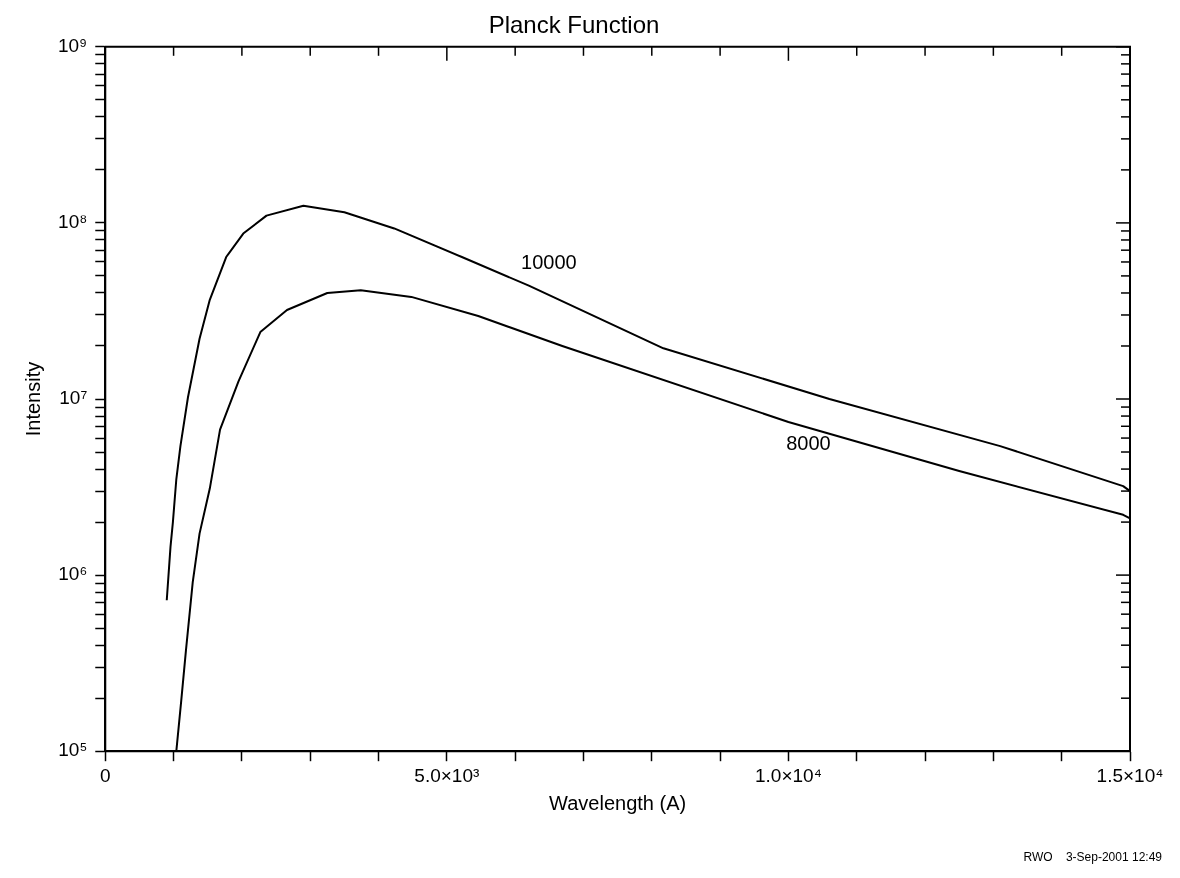  Describe the element at coordinates (447, 775) in the screenshot. I see `x-tick-label: 5.0×10³` at that location.